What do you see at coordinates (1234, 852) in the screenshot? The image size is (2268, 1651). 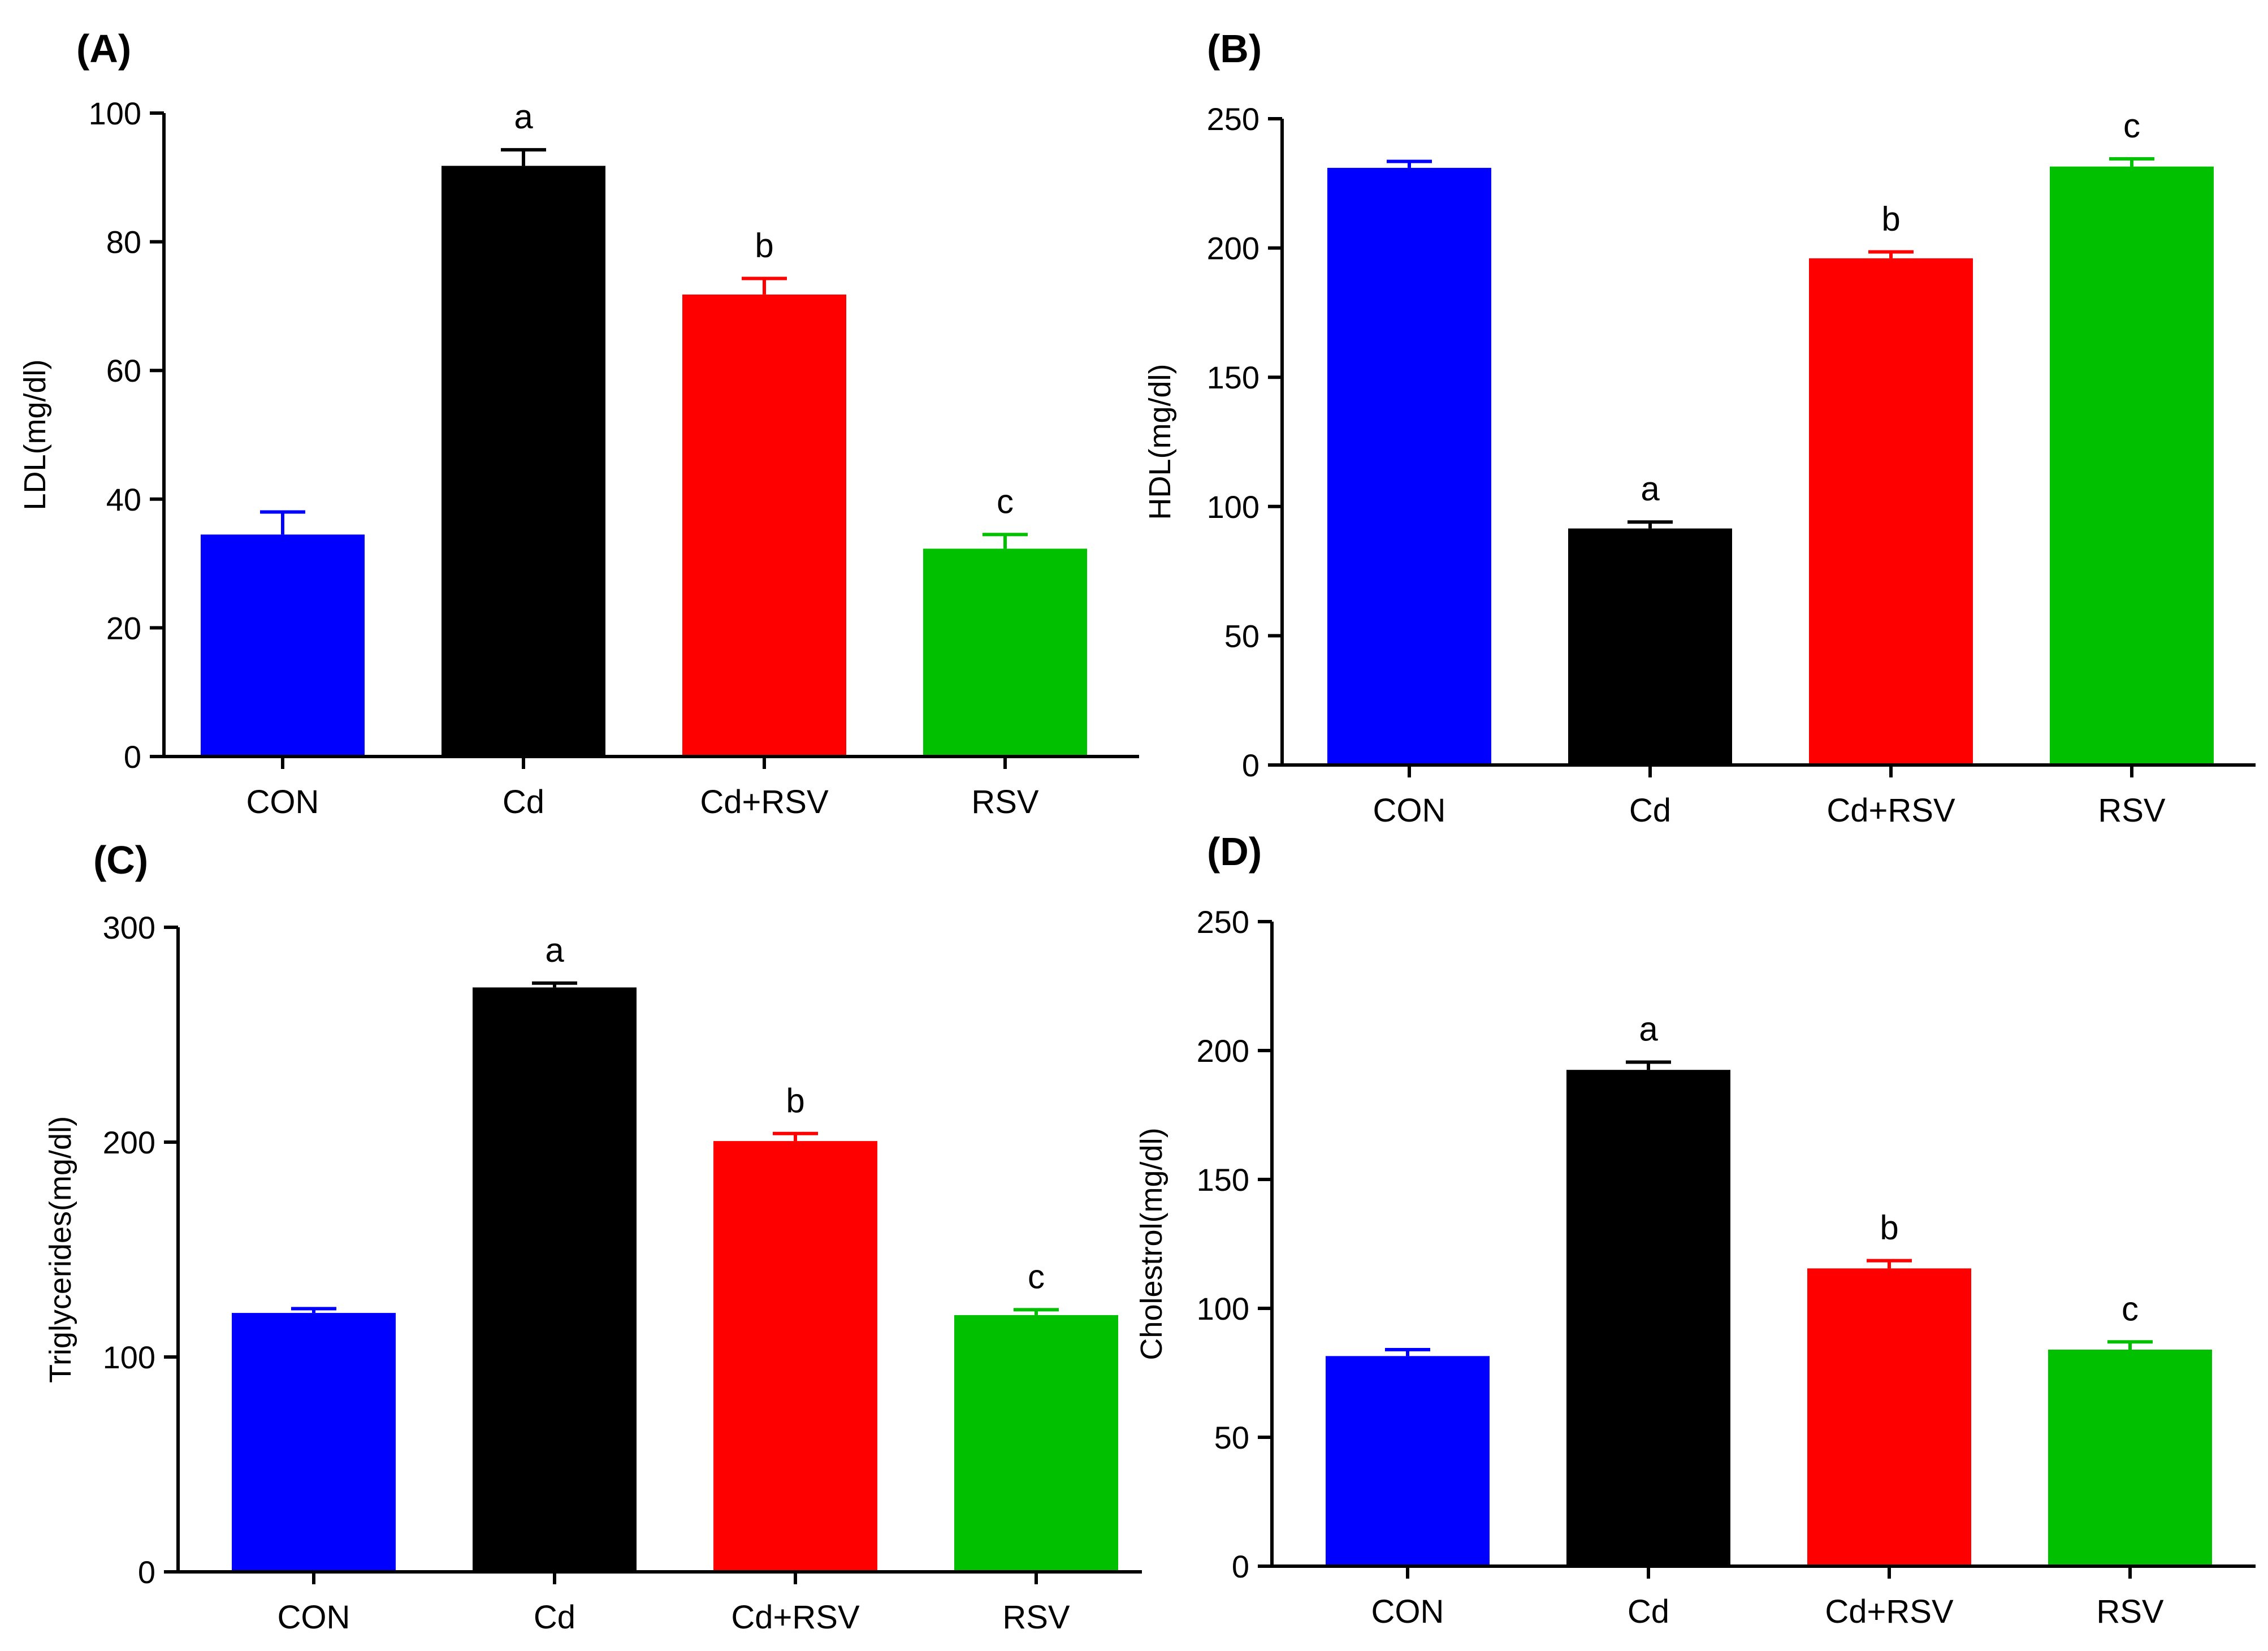 I see `panel-label: (D)` at bounding box center [1234, 852].